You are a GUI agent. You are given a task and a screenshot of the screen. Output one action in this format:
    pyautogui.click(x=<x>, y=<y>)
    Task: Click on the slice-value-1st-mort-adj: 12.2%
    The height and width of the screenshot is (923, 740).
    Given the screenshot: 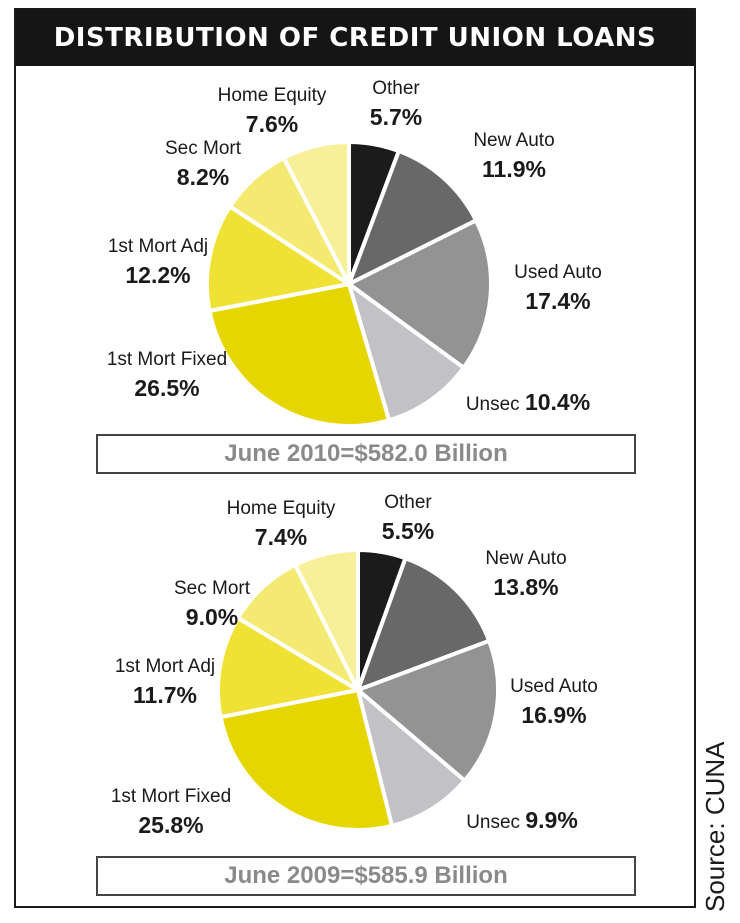 What is the action you would take?
    pyautogui.click(x=157, y=275)
    